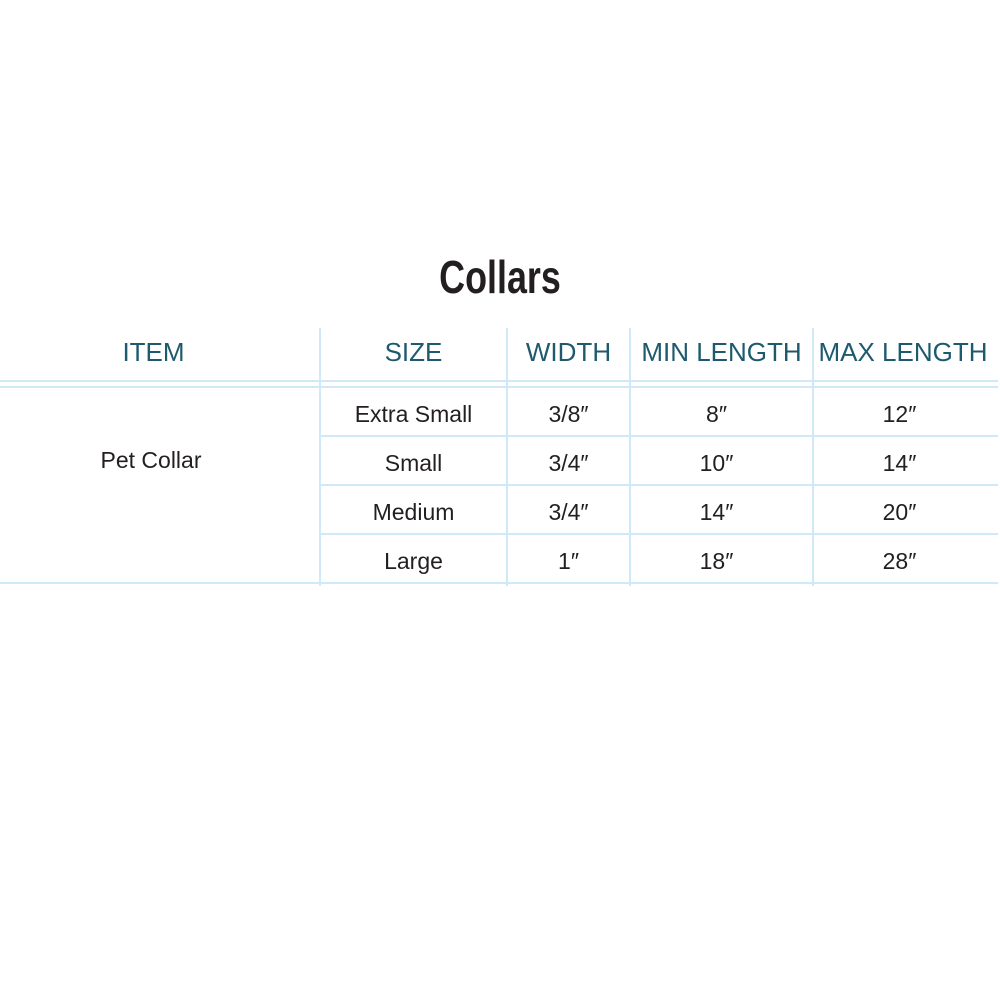 The height and width of the screenshot is (1000, 1000). I want to click on min-length-cell: 10″, so click(716, 463).